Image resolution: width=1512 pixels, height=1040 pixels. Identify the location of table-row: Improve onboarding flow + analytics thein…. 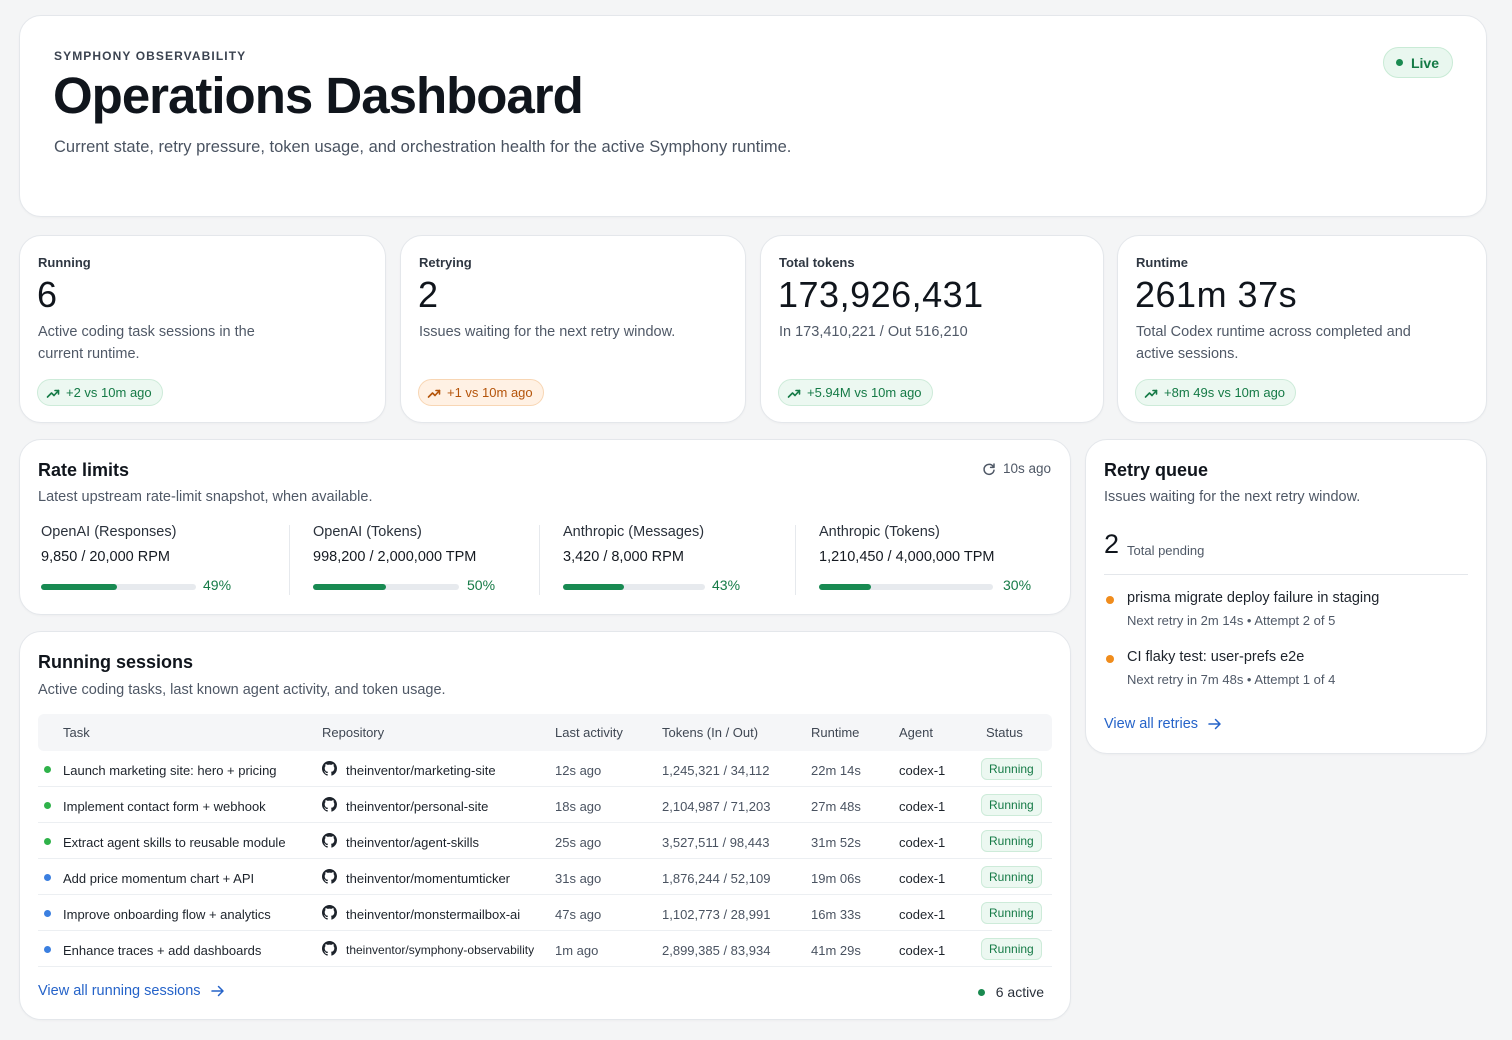
(545, 913).